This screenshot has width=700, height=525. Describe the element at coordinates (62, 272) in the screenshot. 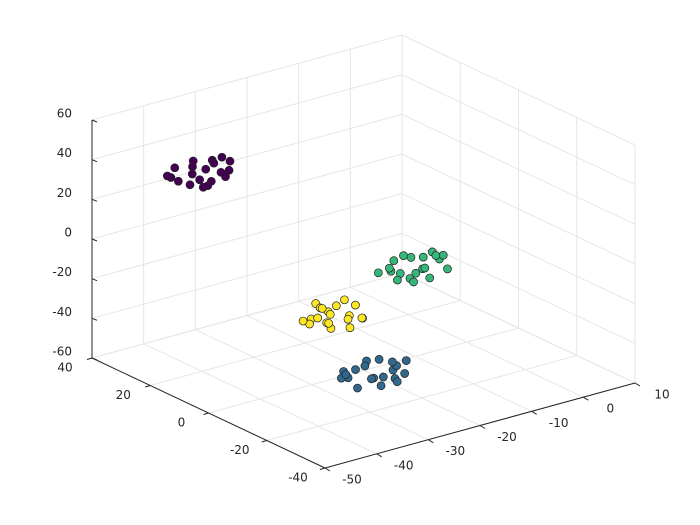

I see `z-tick-label: -20` at that location.